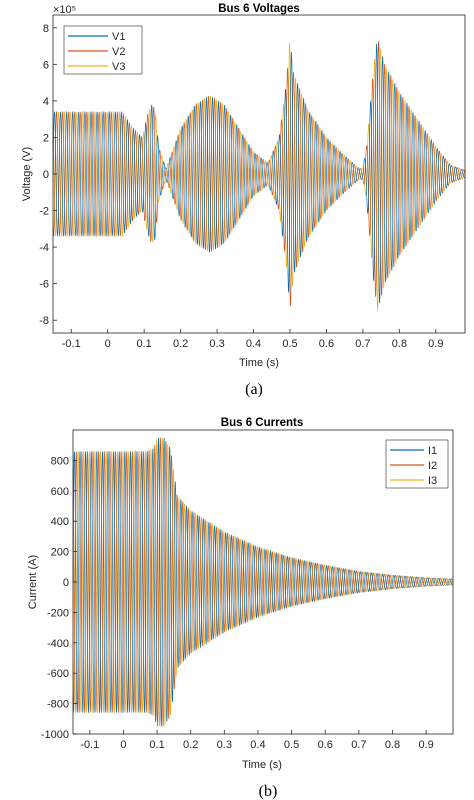 This screenshot has height=800, width=474. Describe the element at coordinates (46, 175) in the screenshot. I see `voltage-y-tick-label: 0` at that location.